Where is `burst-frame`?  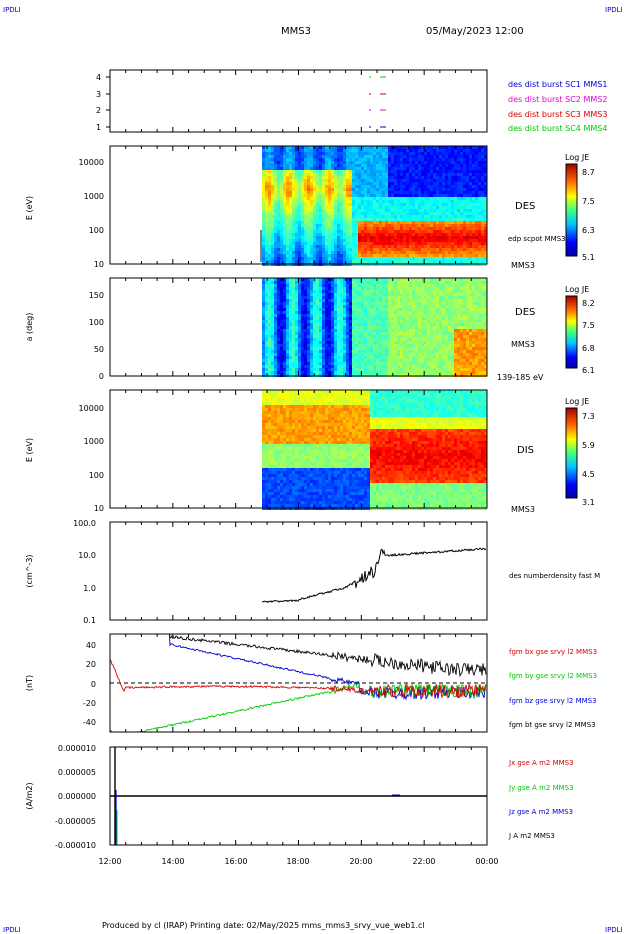 burst-frame is located at coordinates (298, 101).